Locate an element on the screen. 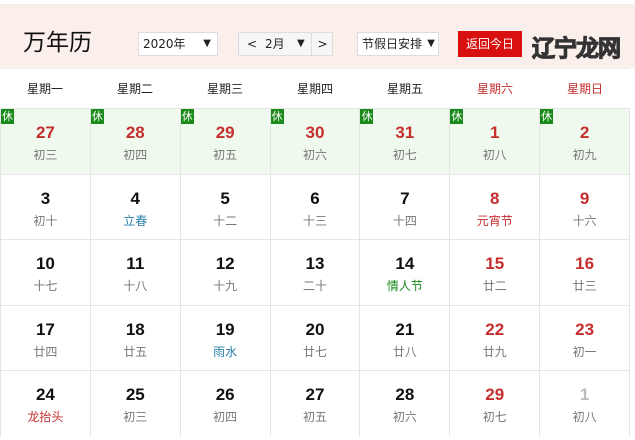 The width and height of the screenshot is (635, 440). calendar-header: 万年历 2020年 ▼ < 2月 ▼ > 节假日安排 ▼ 返回今日 辽宁龙网 is located at coordinates (317, 36).